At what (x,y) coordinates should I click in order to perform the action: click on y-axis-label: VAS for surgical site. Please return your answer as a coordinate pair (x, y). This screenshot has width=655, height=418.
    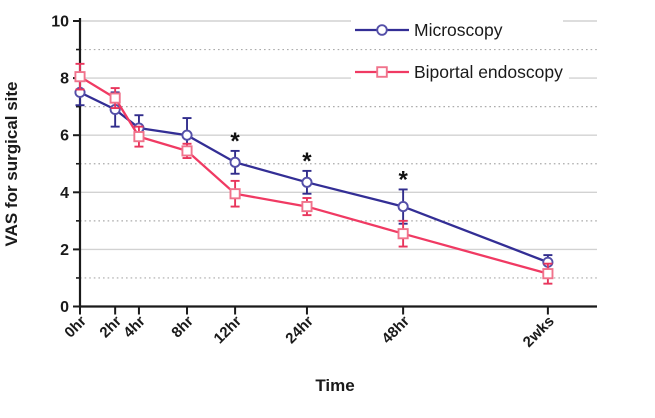
    Looking at the image, I should click on (11, 163).